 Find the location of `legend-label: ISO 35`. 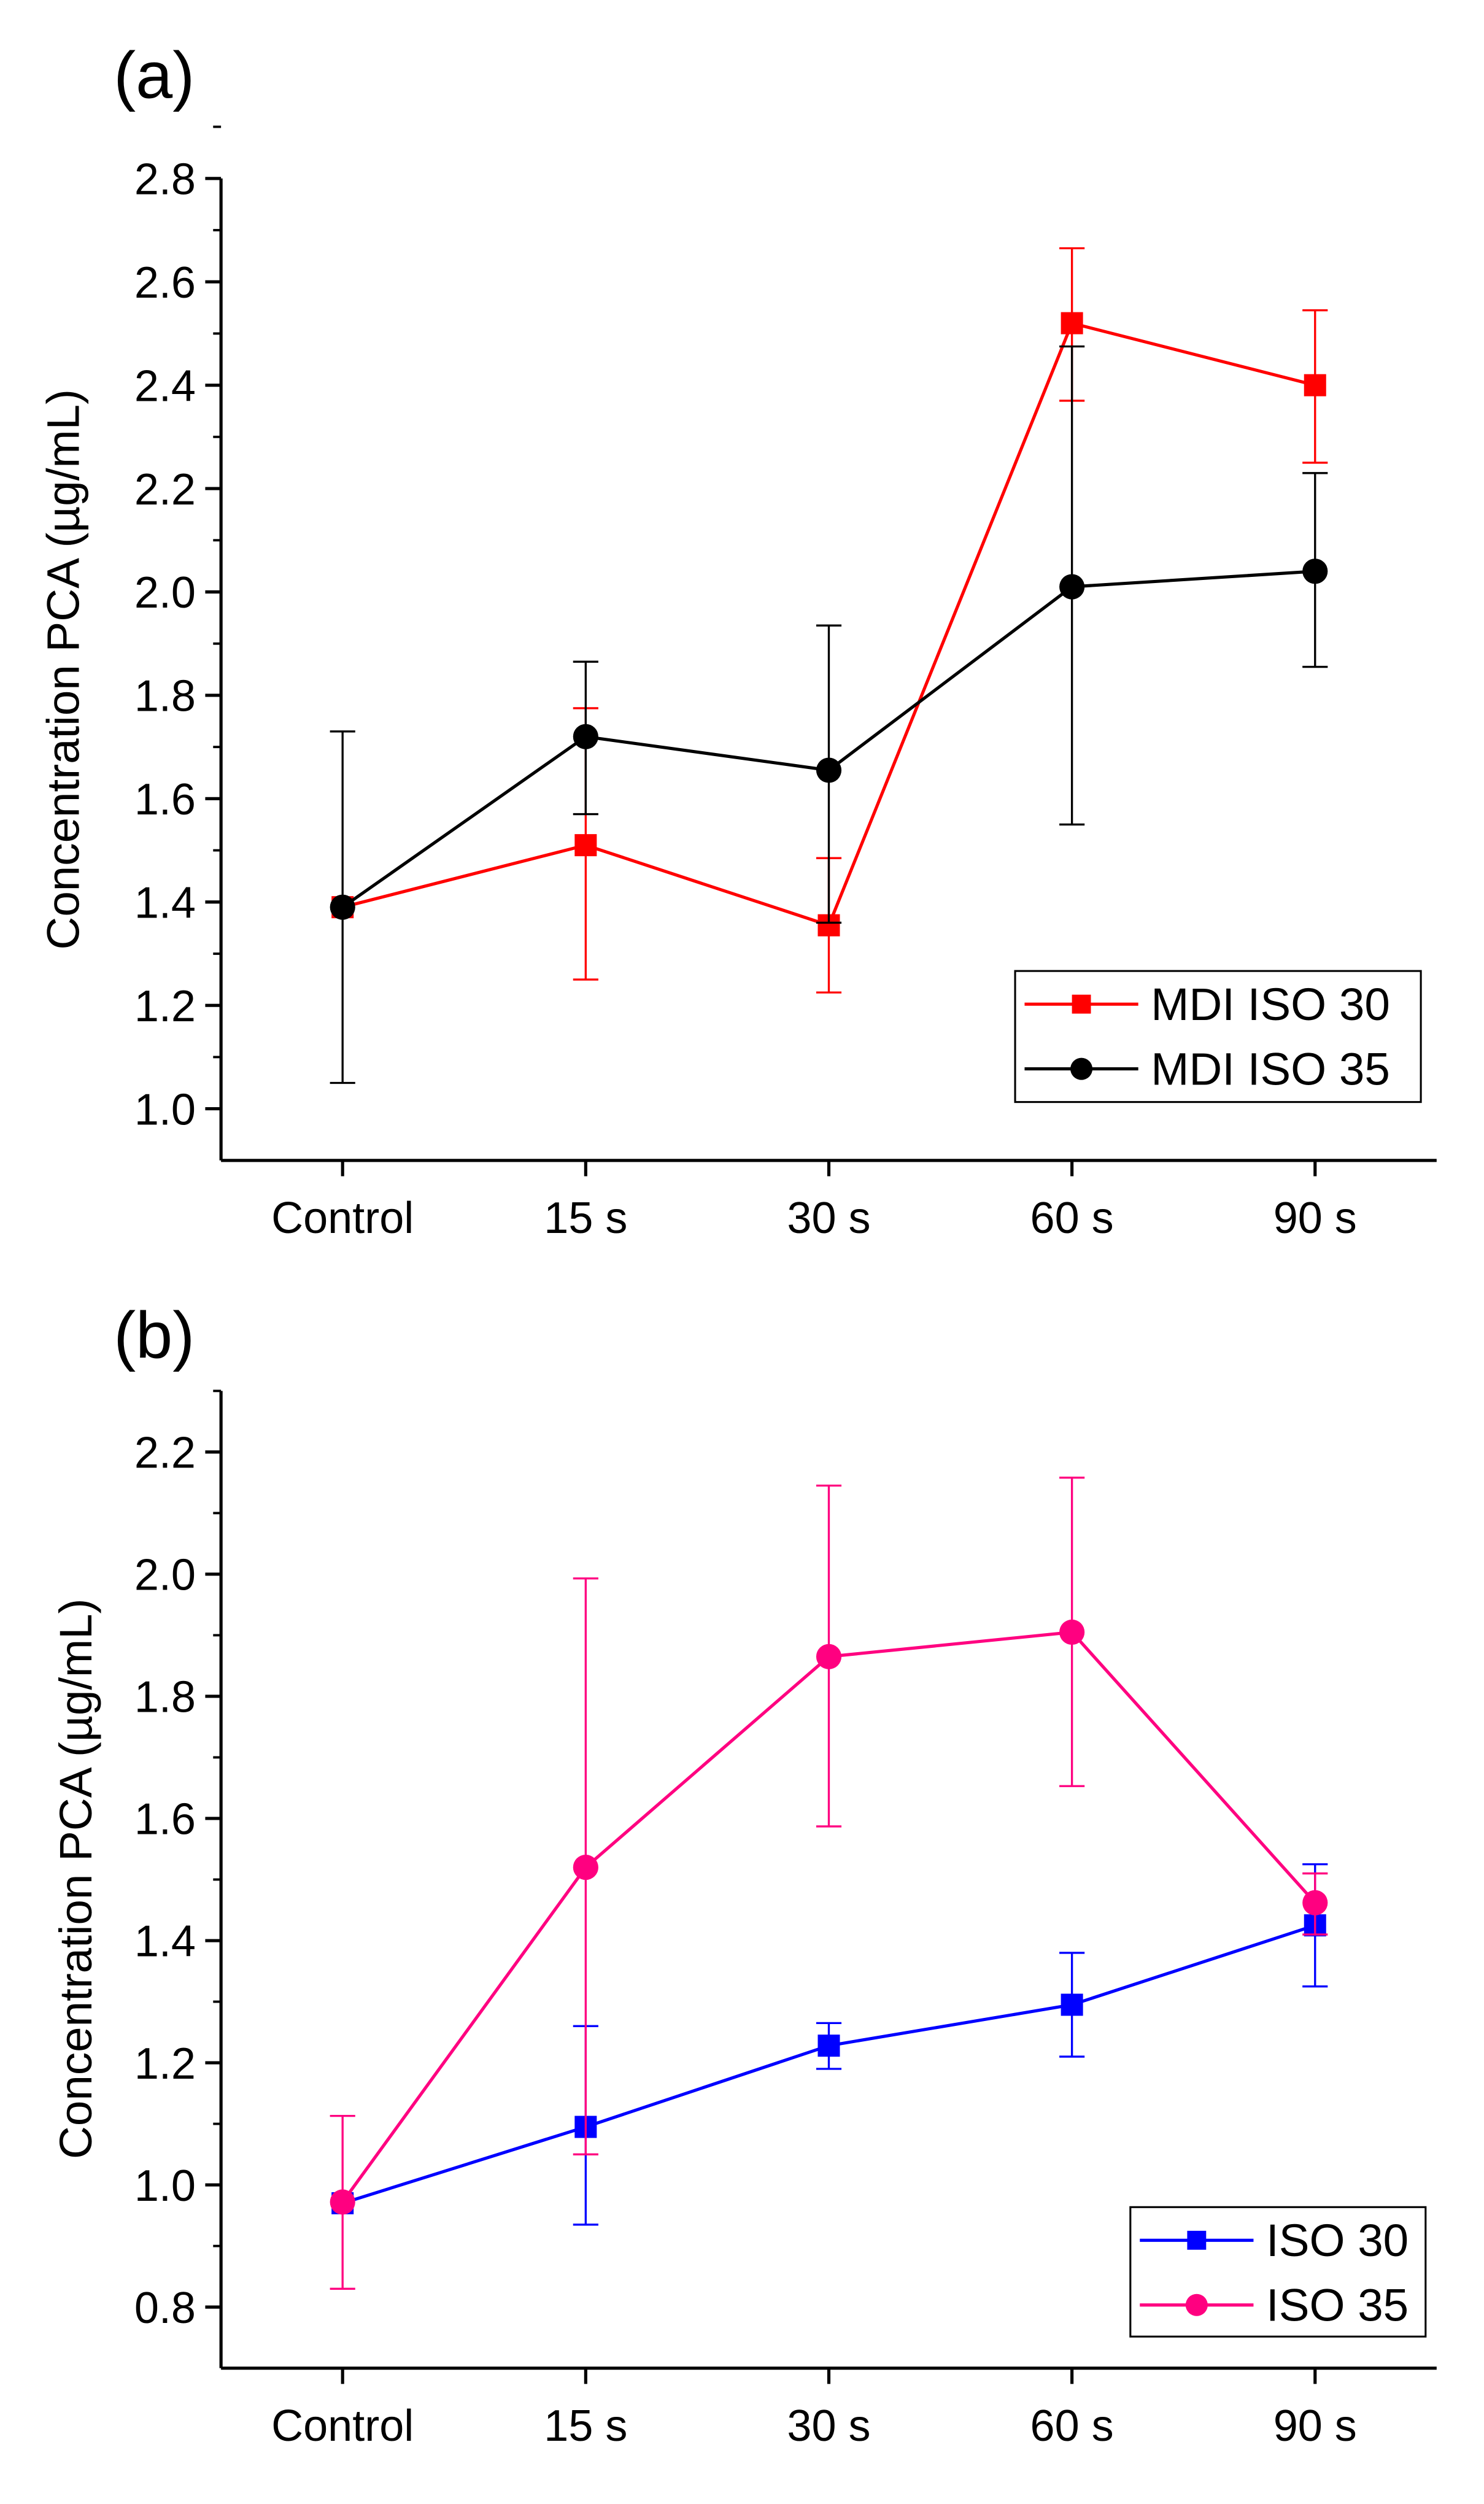

legend-label: ISO 35 is located at coordinates (1337, 2305).